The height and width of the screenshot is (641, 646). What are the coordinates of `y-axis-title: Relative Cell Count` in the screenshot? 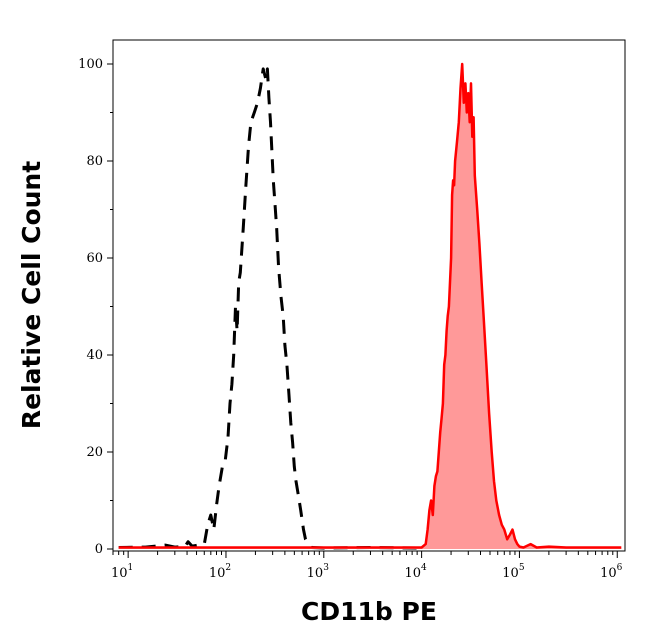 It's located at (31, 295).